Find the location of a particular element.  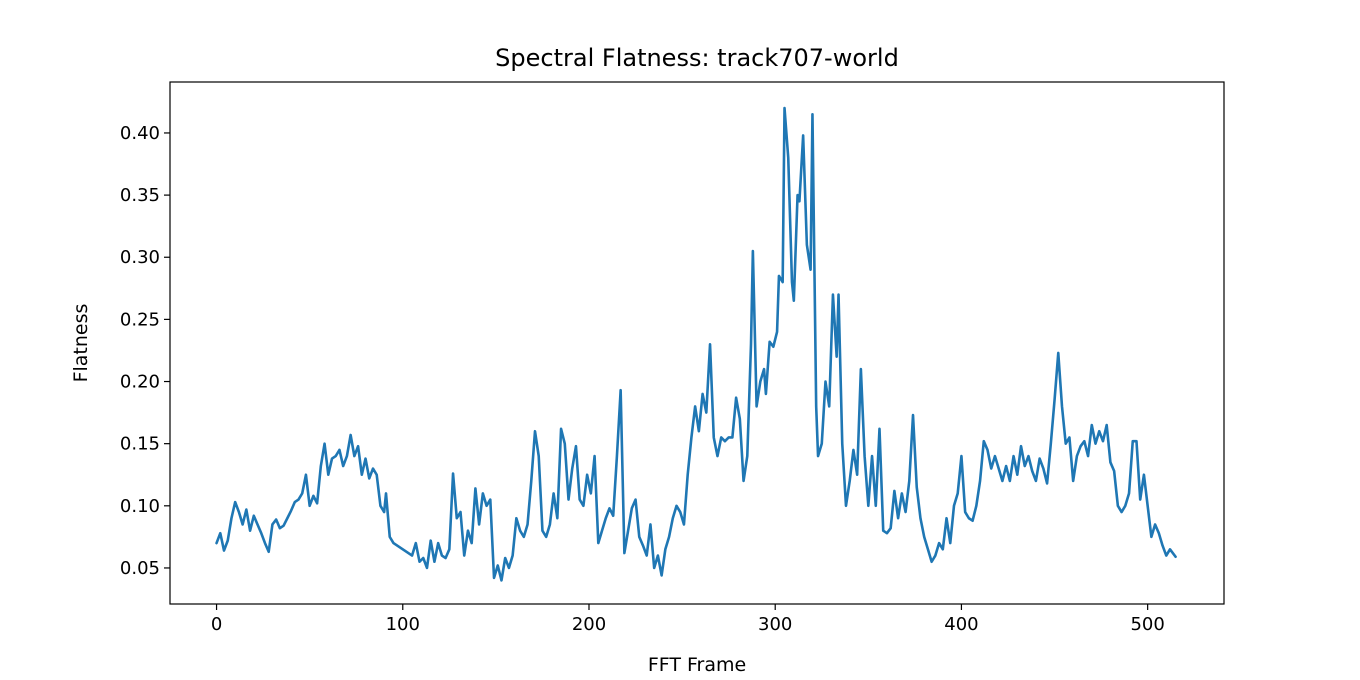

y-tick-label: 0.15 is located at coordinates (140, 444).